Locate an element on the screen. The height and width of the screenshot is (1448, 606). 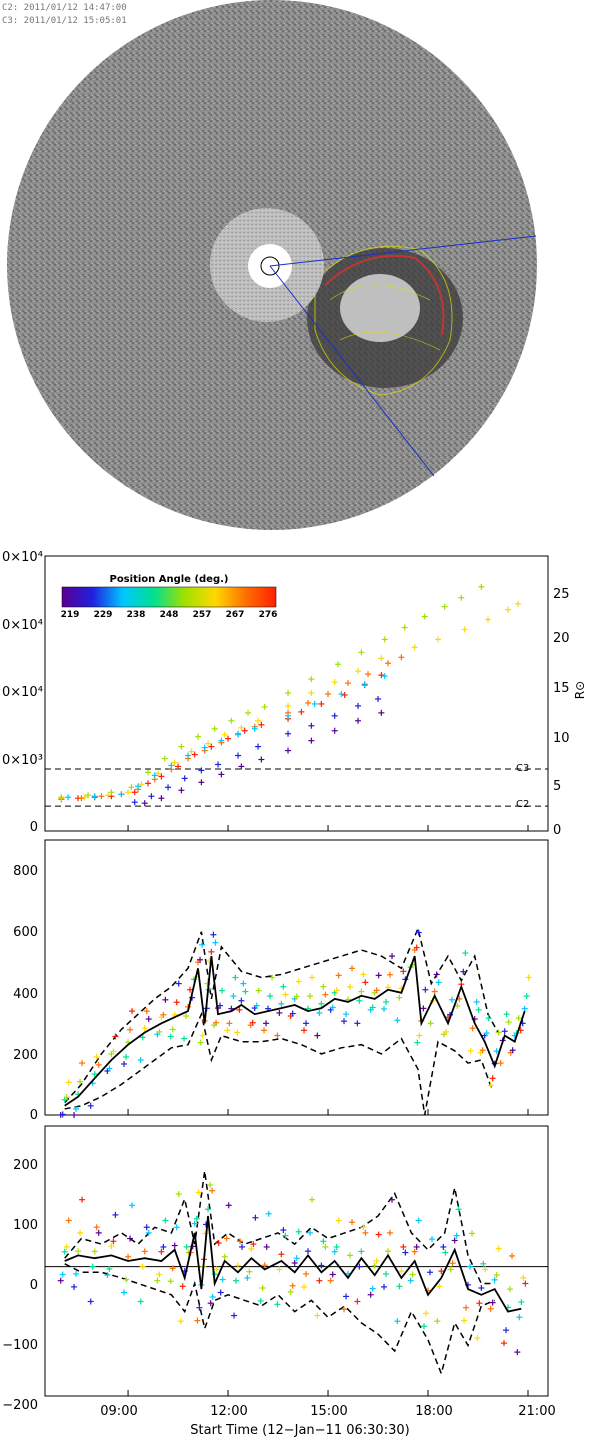
accel-median-line is located at coordinates (293, 1264).